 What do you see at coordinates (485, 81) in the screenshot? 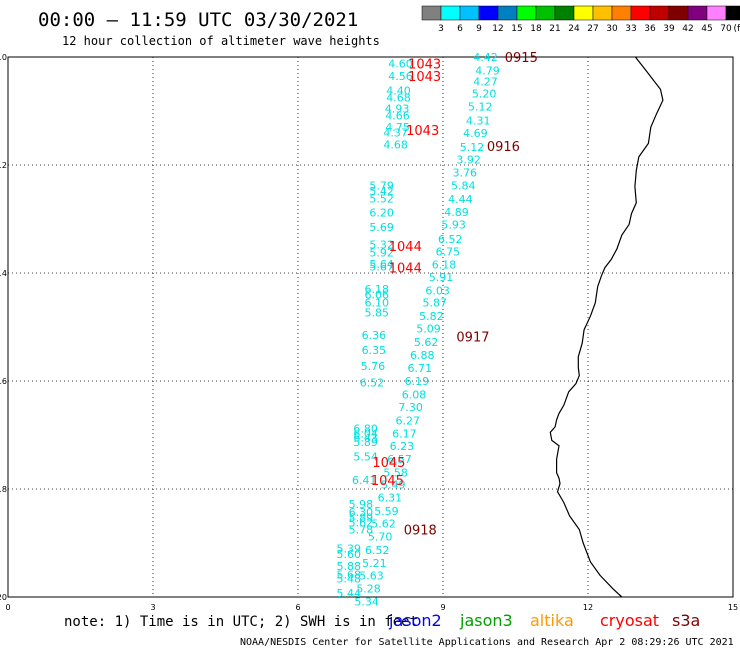
I see `wave-height-label: 4.27` at bounding box center [485, 81].